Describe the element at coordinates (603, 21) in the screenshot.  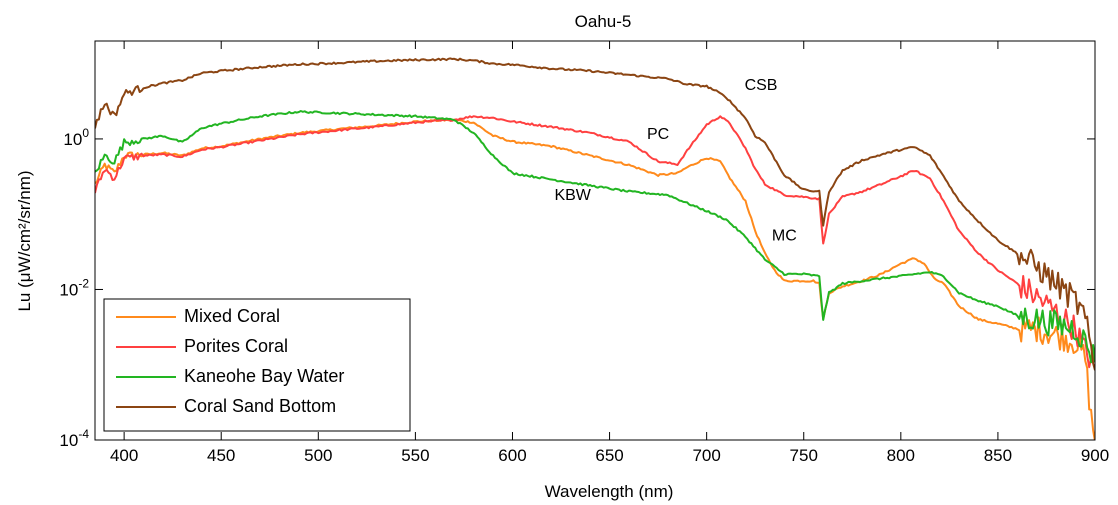
I see `chart-title: Oahu-5` at that location.